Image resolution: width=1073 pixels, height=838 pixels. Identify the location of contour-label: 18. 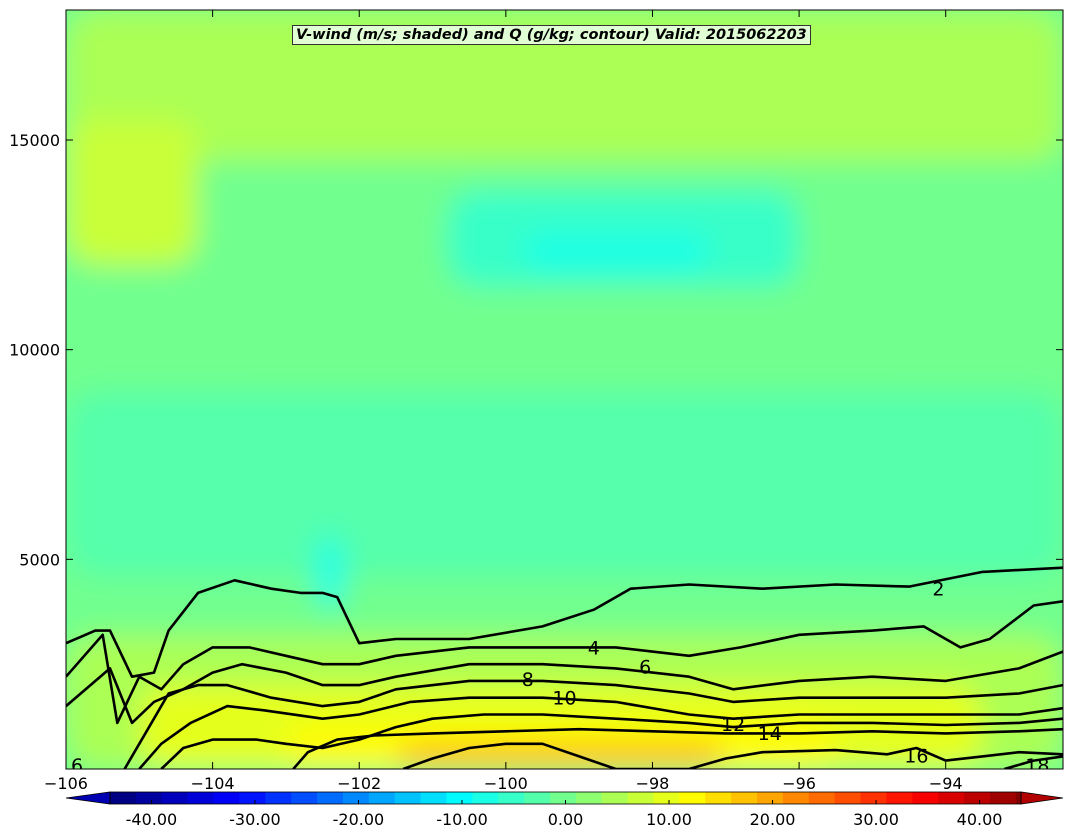
(1037, 766).